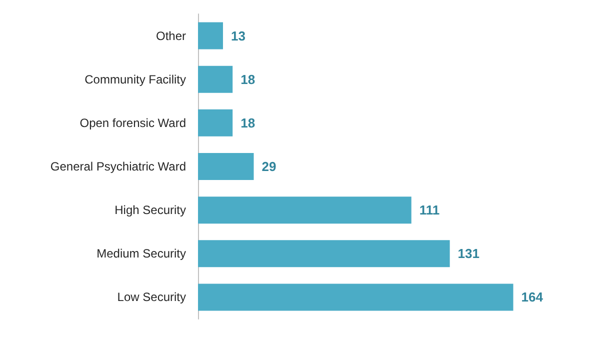  Describe the element at coordinates (141, 253) in the screenshot. I see `y-tick-label: Medium Security` at that location.